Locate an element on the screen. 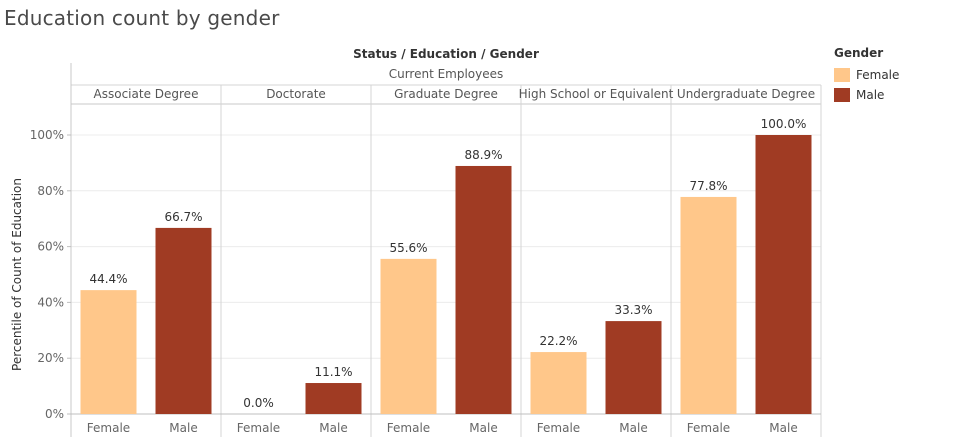 Image resolution: width=973 pixels, height=437 pixels. legend-swatch-female is located at coordinates (842, 75).